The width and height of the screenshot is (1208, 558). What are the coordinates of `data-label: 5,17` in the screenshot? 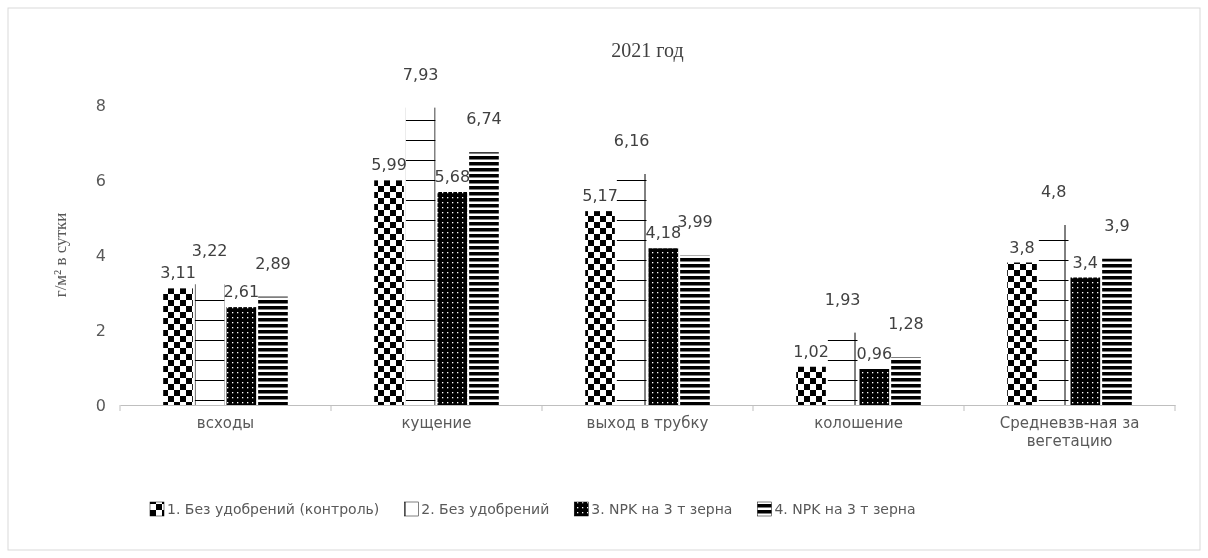 It's located at (600, 196).